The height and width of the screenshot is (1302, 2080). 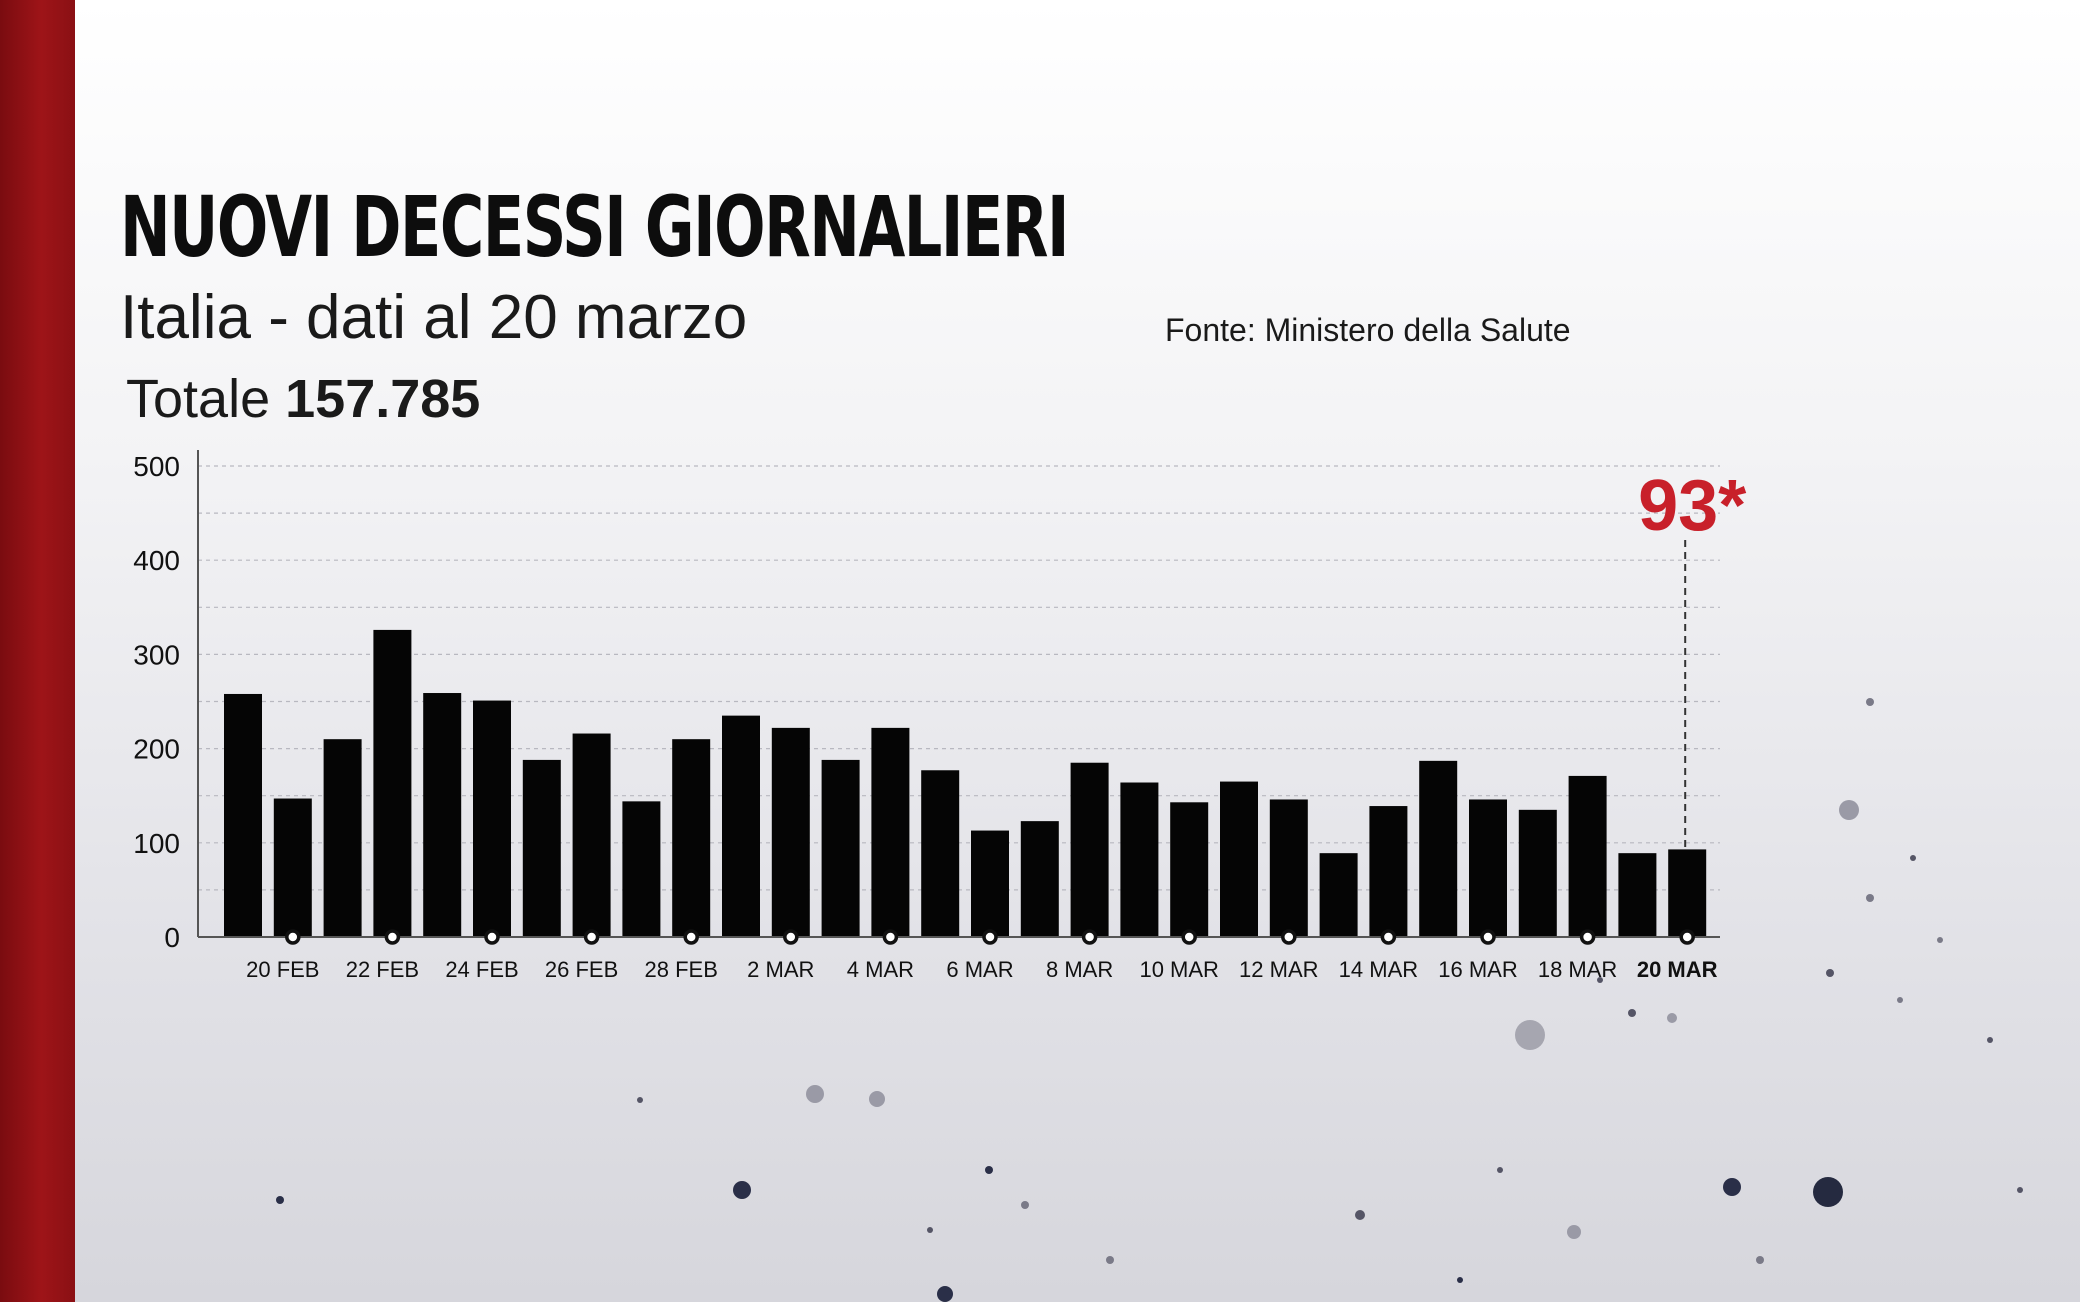 I want to click on page-title: NUOVI DECESSI GIORNALIERI, so click(x=594, y=227).